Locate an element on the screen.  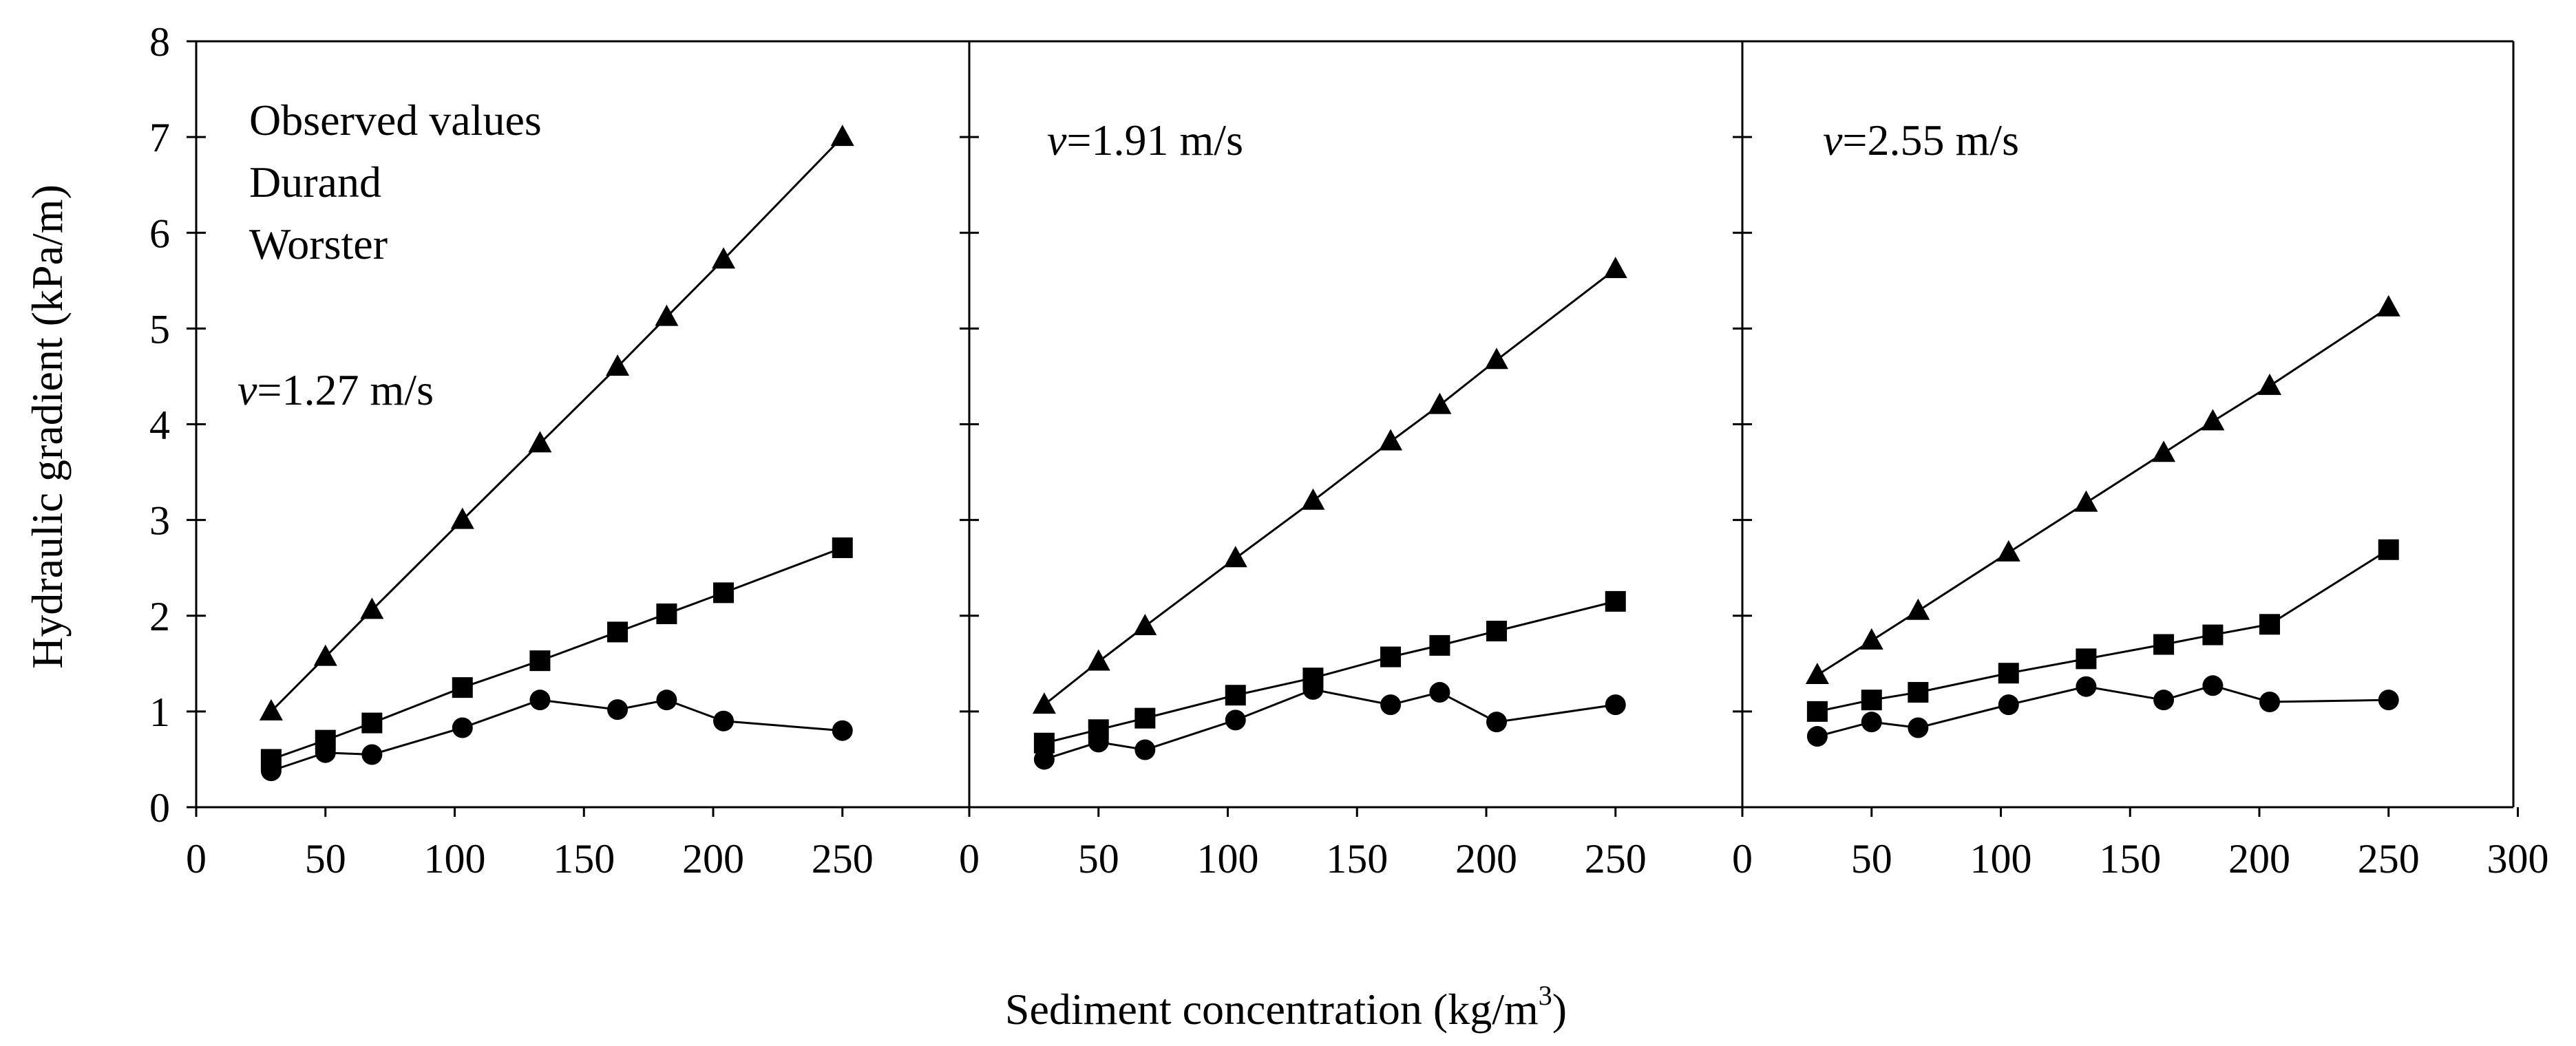
velocity-annotation: v=1.27 m/s is located at coordinates (336, 389).